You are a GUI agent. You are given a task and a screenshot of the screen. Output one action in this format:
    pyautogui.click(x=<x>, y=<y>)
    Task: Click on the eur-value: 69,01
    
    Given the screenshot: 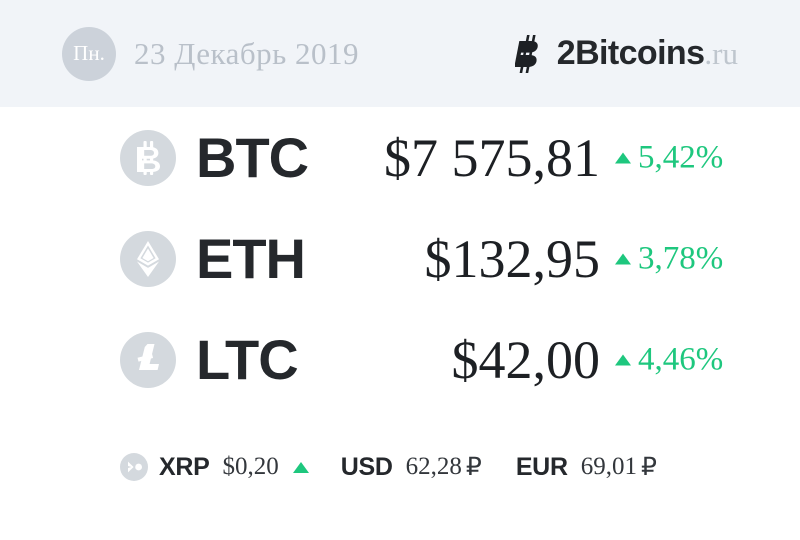 What is the action you would take?
    pyautogui.click(x=608, y=466)
    